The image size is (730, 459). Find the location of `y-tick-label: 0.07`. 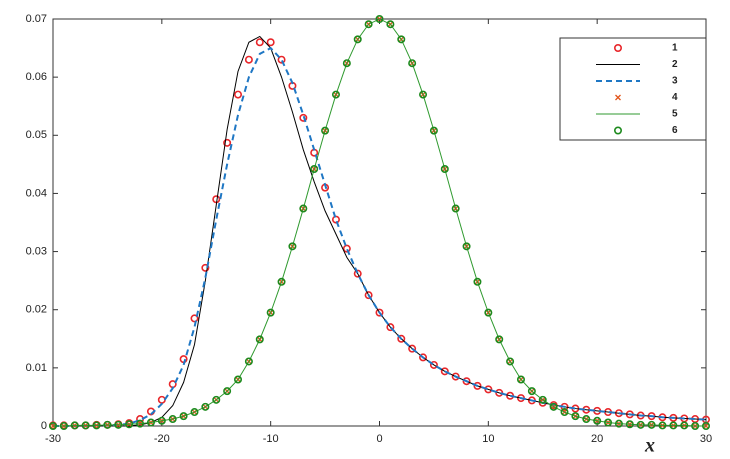

y-tick-label: 0.07 is located at coordinates (36, 19).